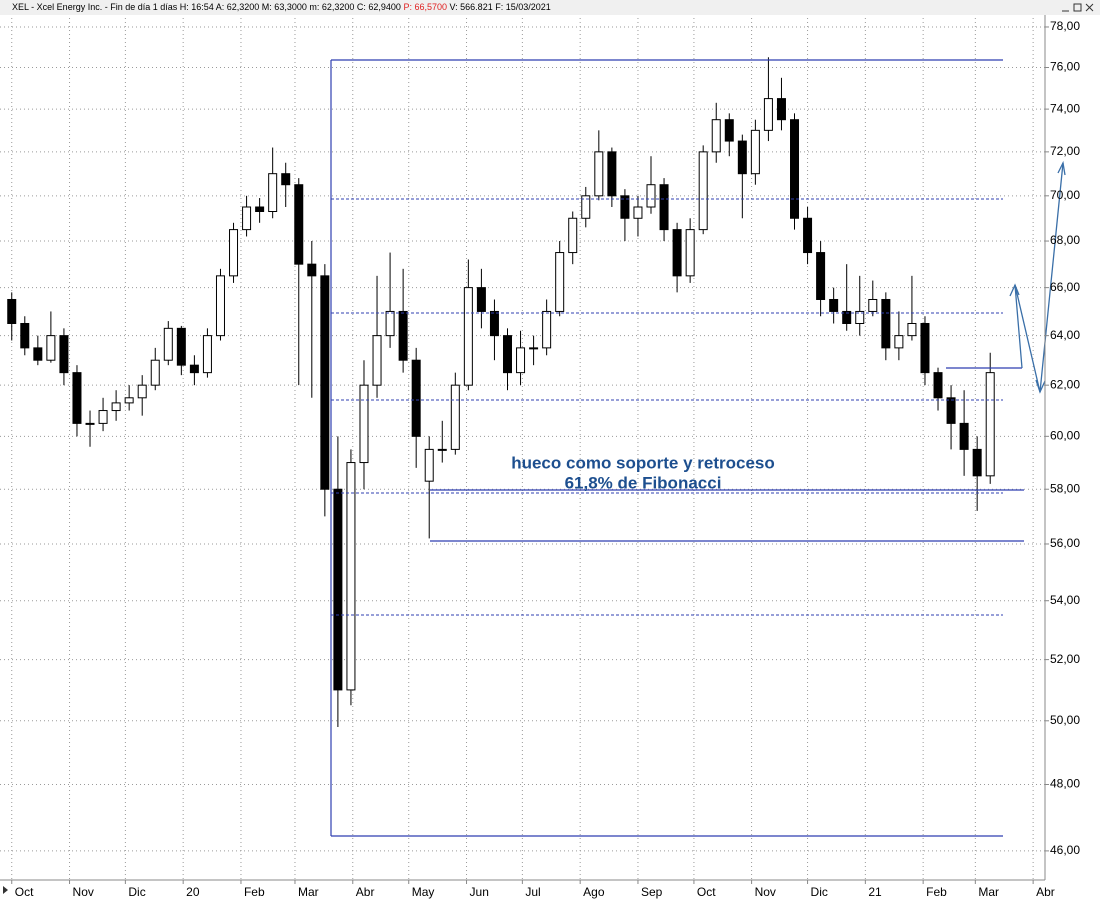 This screenshot has height=899, width=1100. I want to click on y-tick-label: 68,00, so click(1065, 240).